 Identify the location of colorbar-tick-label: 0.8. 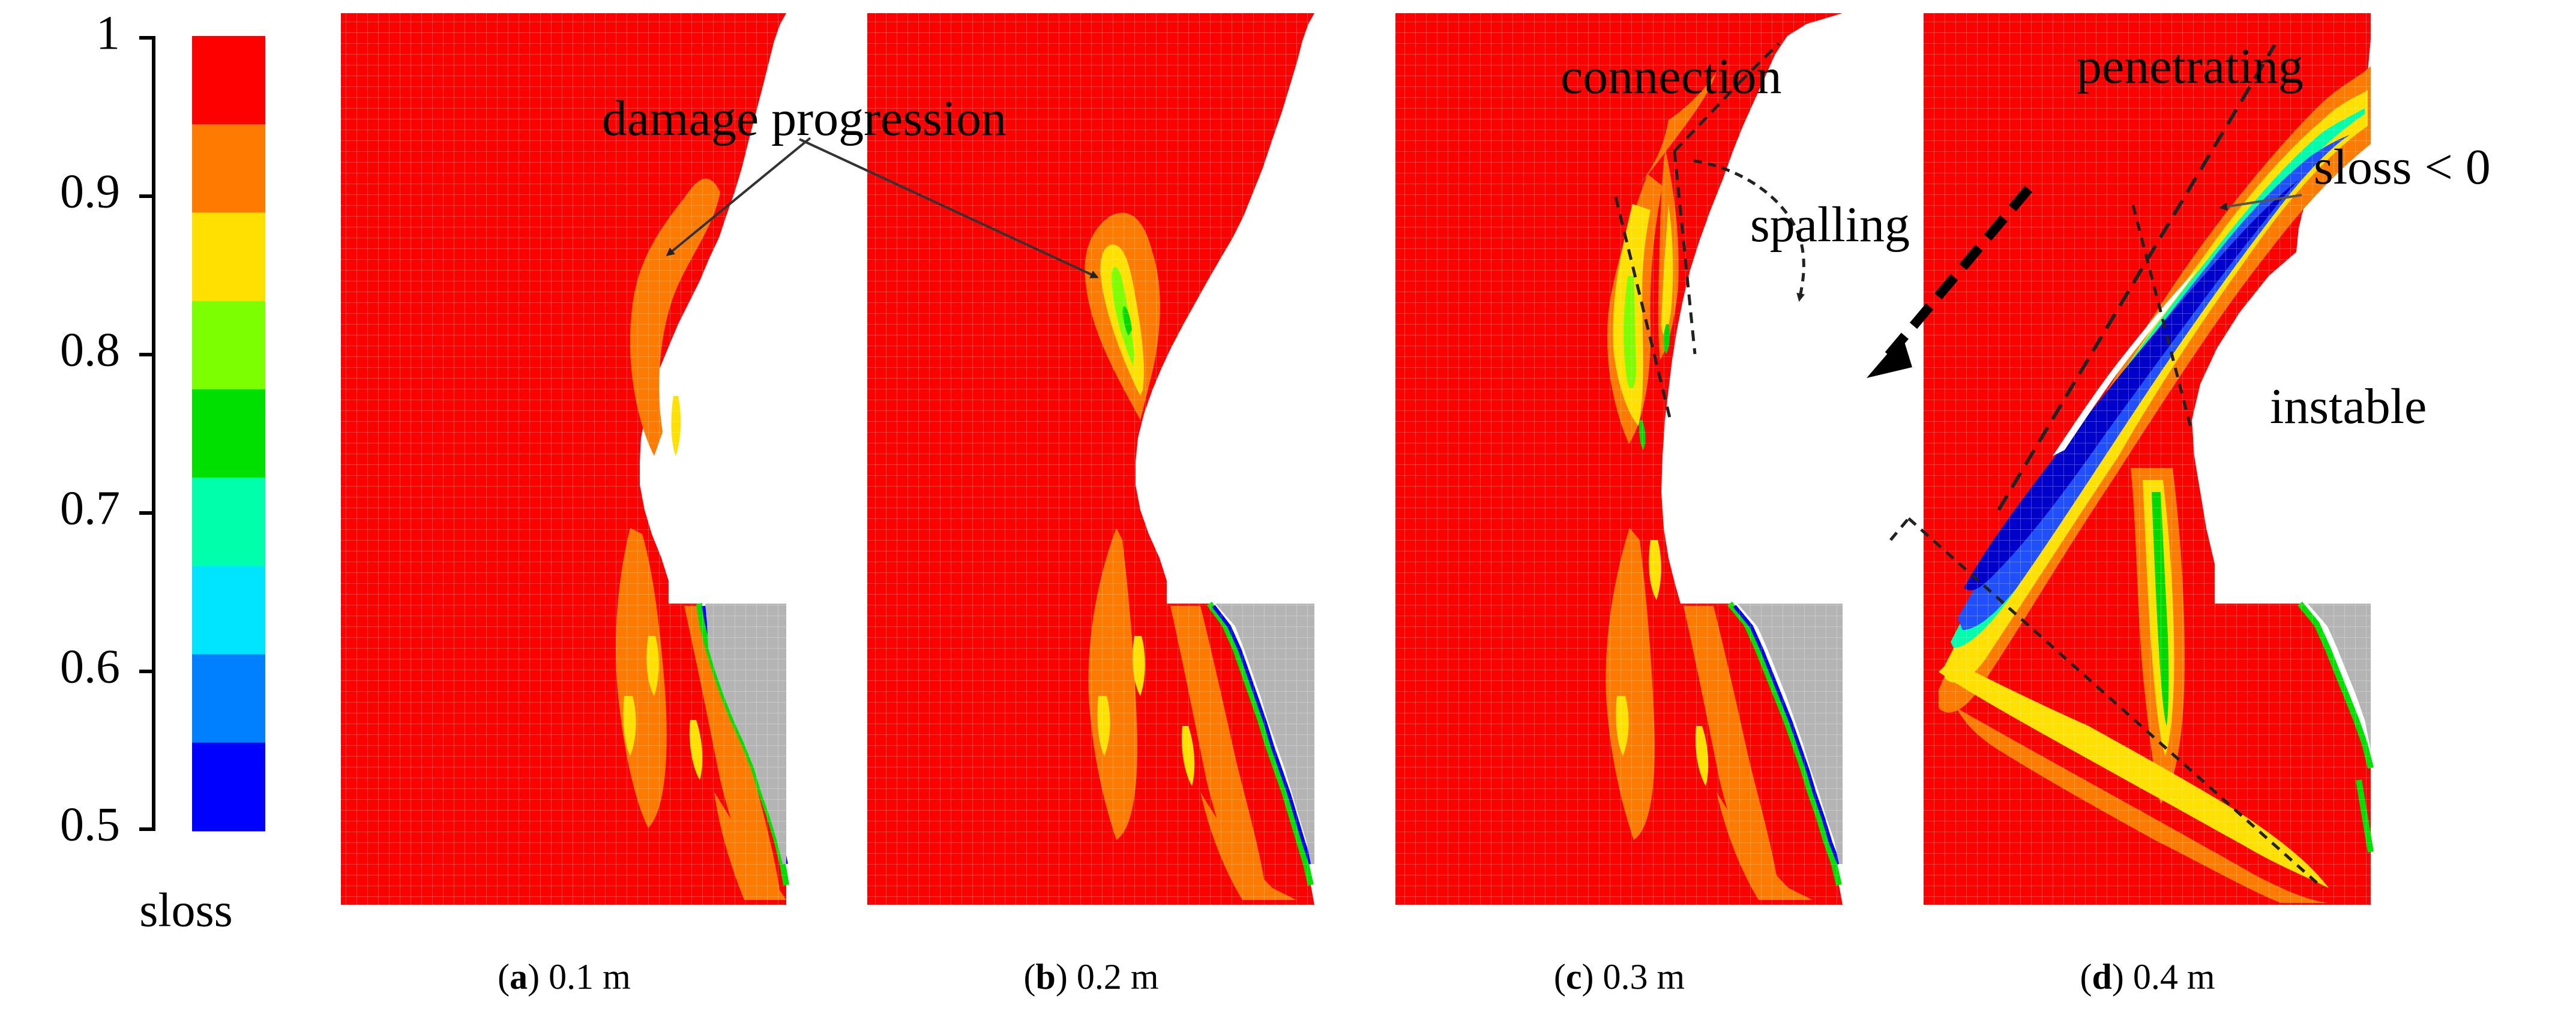
(90, 349).